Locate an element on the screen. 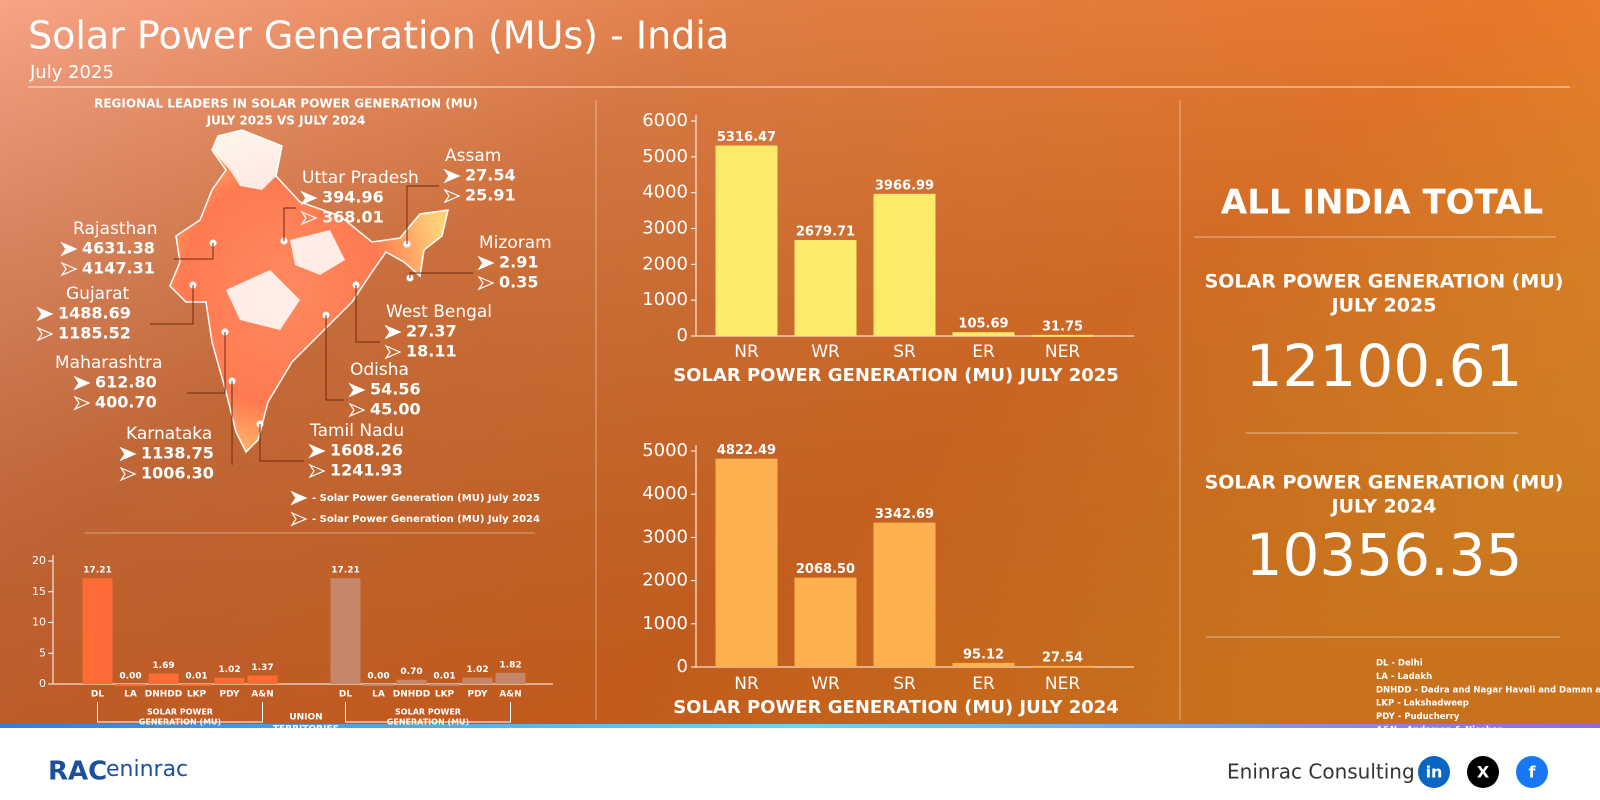 The image size is (1600, 800). value-label: 4822.49 is located at coordinates (746, 450).